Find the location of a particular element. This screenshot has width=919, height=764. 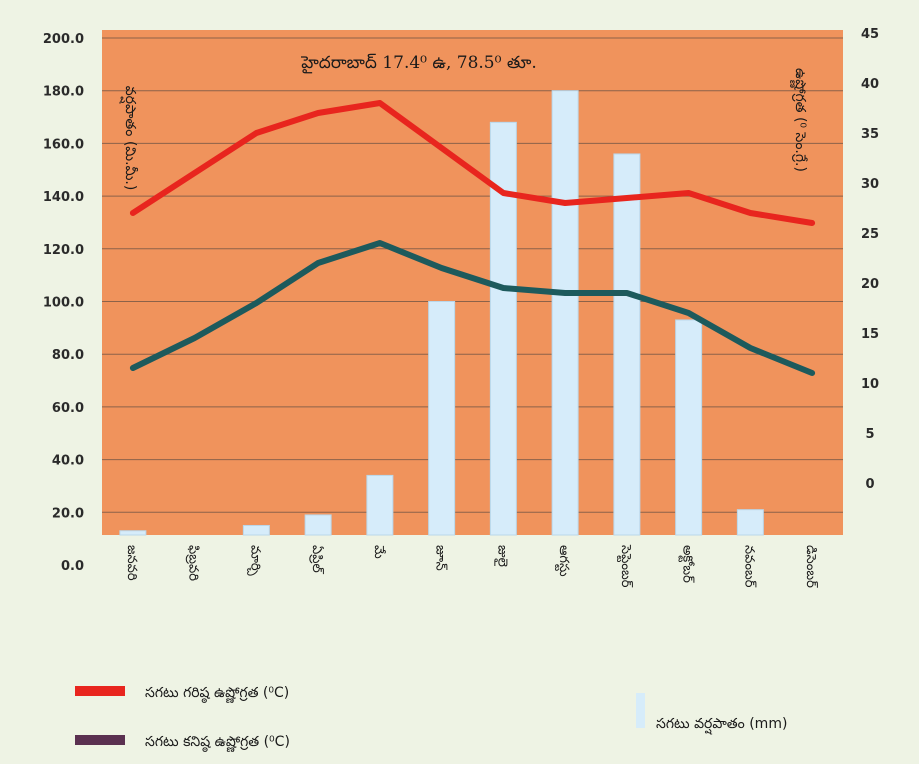

legend-max-swatch is located at coordinates (100, 691).